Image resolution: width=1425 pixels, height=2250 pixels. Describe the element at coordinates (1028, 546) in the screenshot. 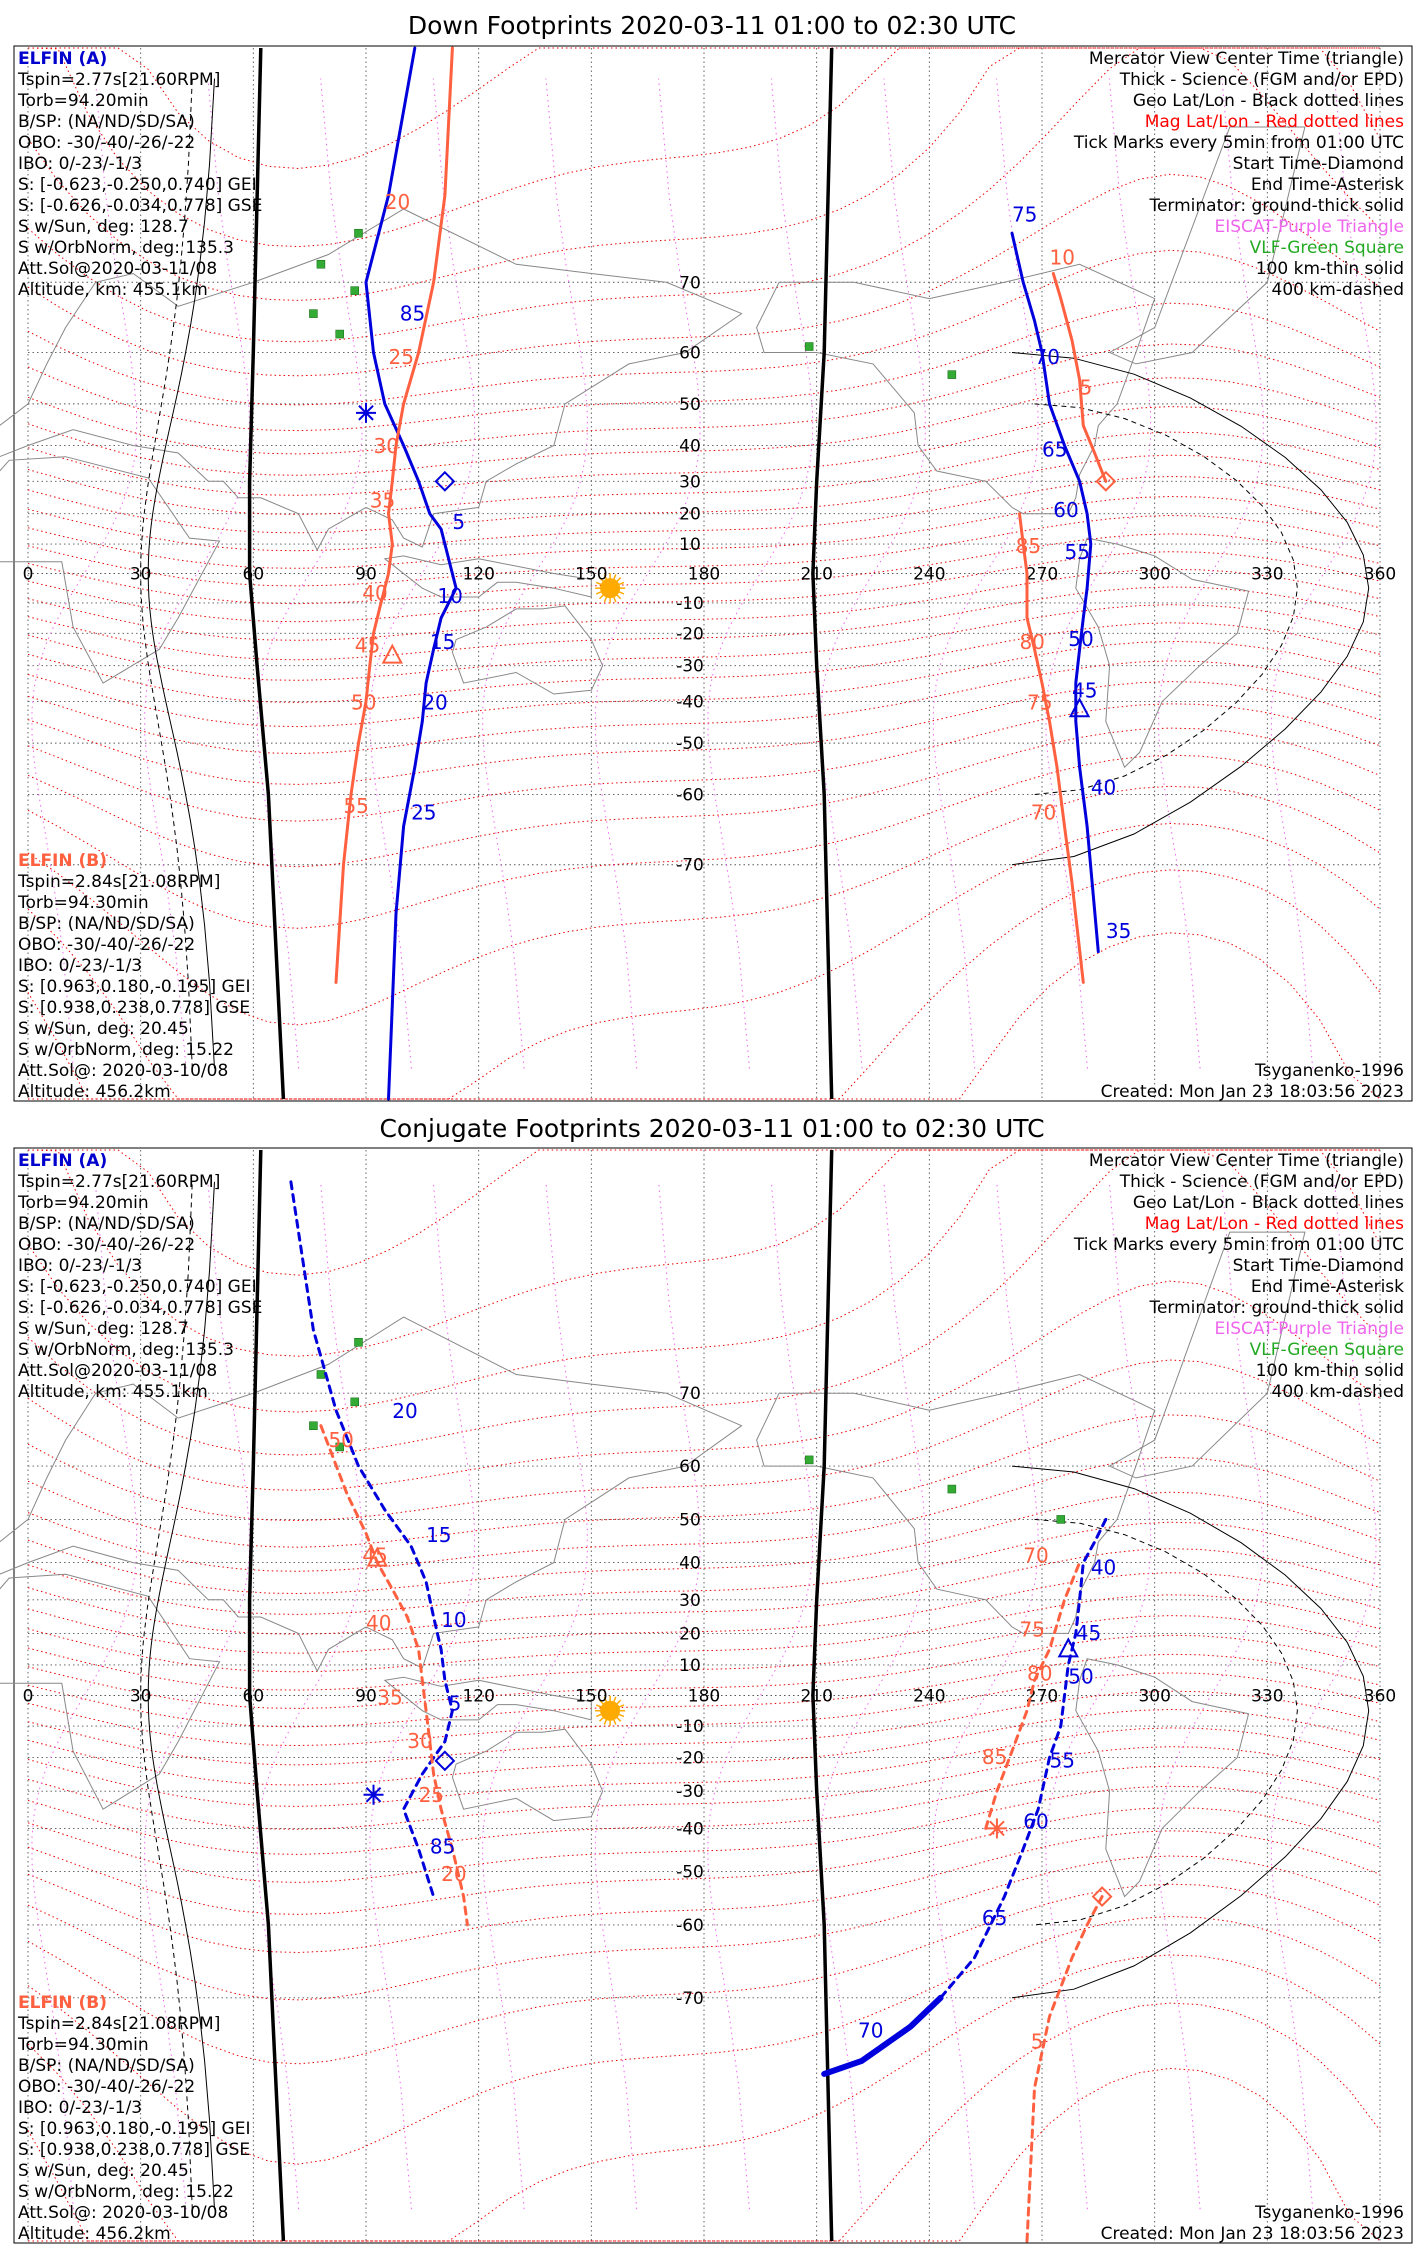

I see `time-label-b: 85` at that location.